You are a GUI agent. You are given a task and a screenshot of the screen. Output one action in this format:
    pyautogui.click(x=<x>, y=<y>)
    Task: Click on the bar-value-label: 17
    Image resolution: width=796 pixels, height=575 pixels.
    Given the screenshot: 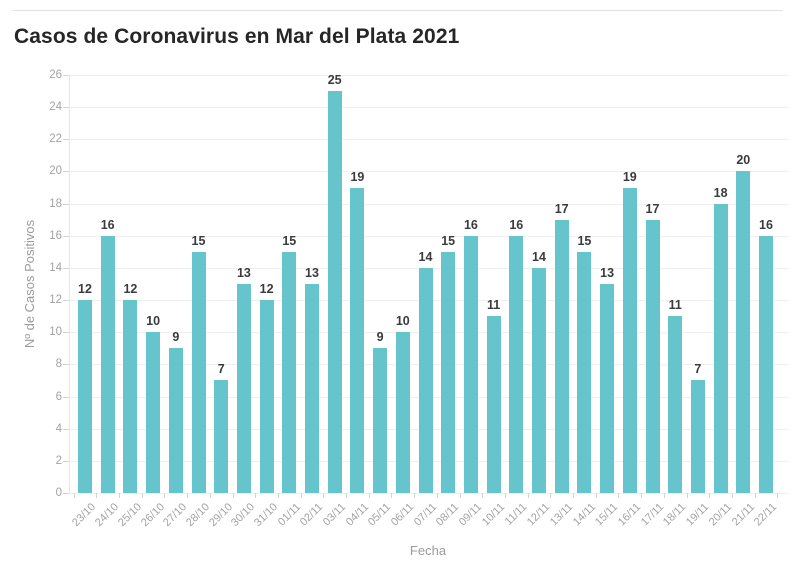 What is the action you would take?
    pyautogui.click(x=652, y=208)
    